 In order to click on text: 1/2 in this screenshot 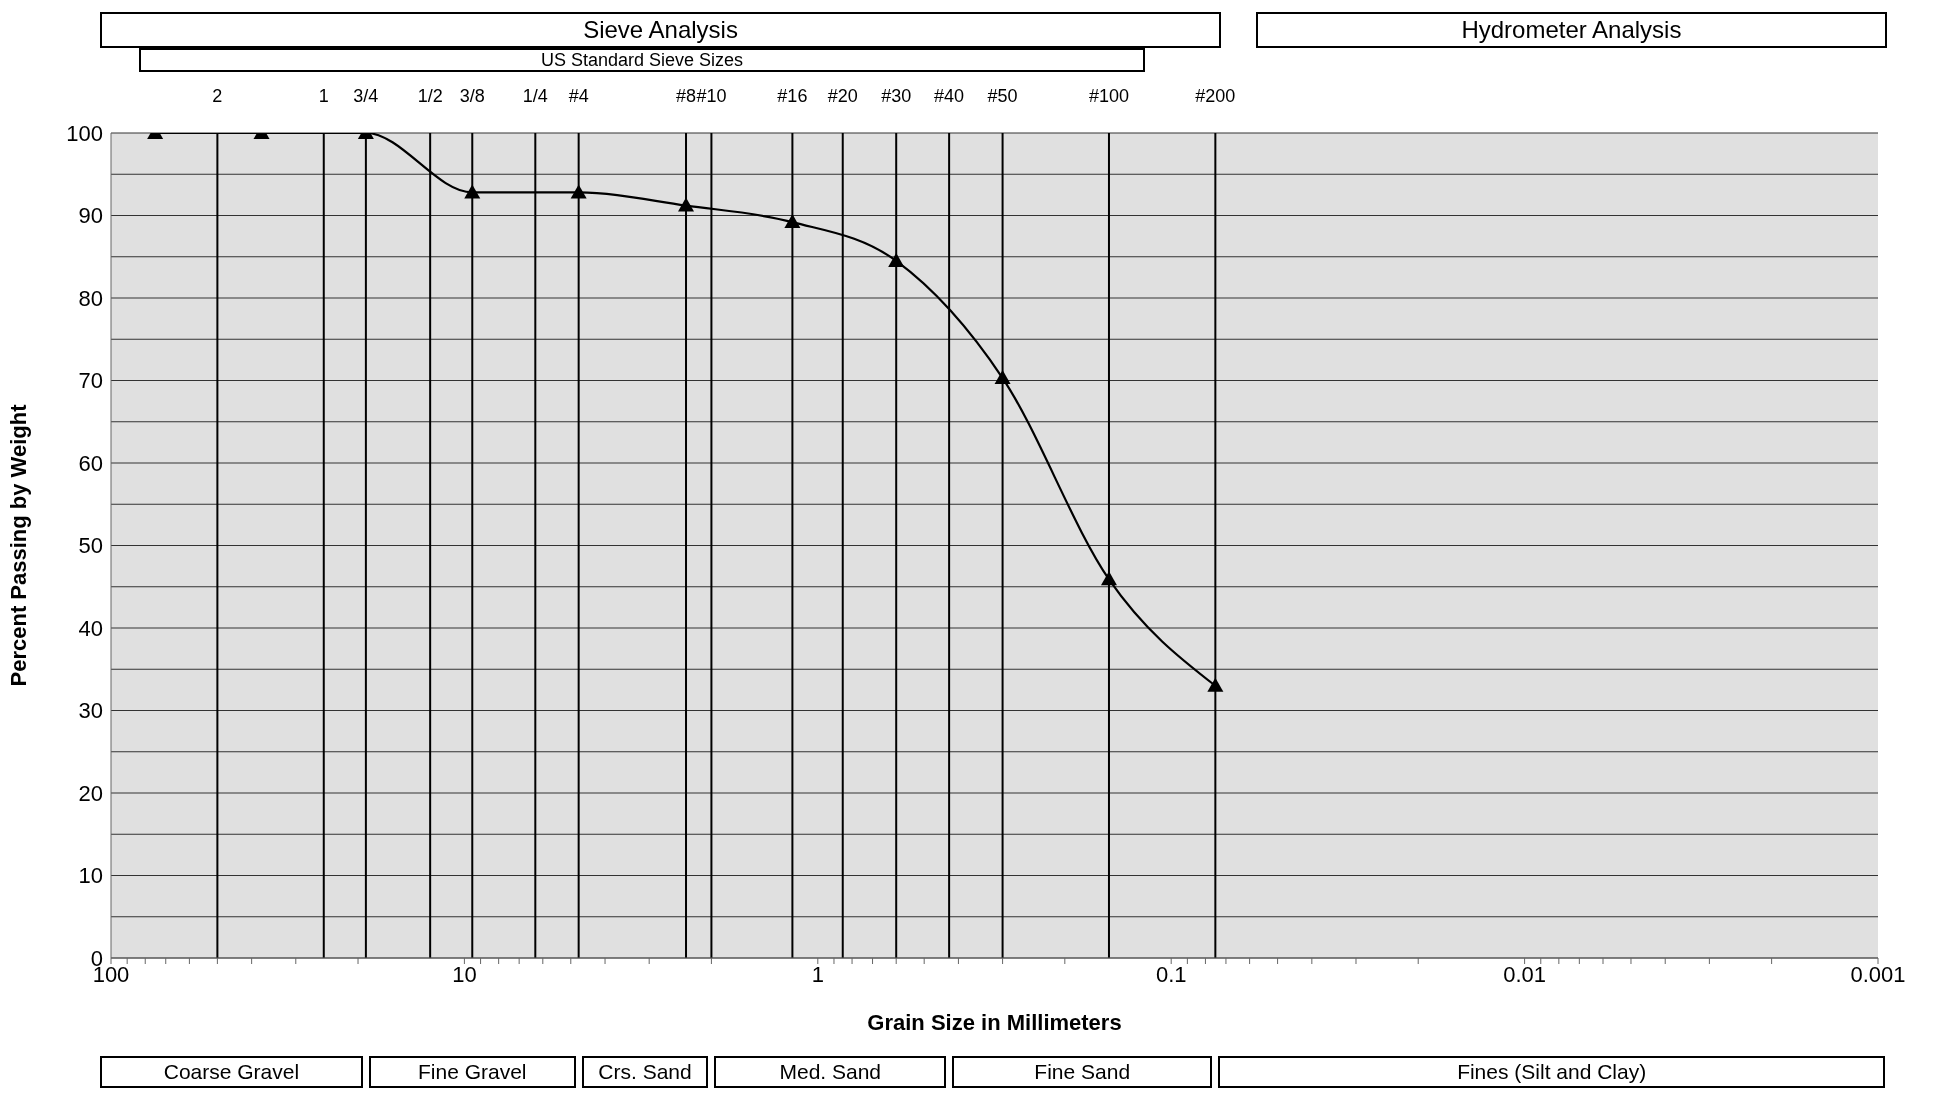, I will do `click(430, 96)`.